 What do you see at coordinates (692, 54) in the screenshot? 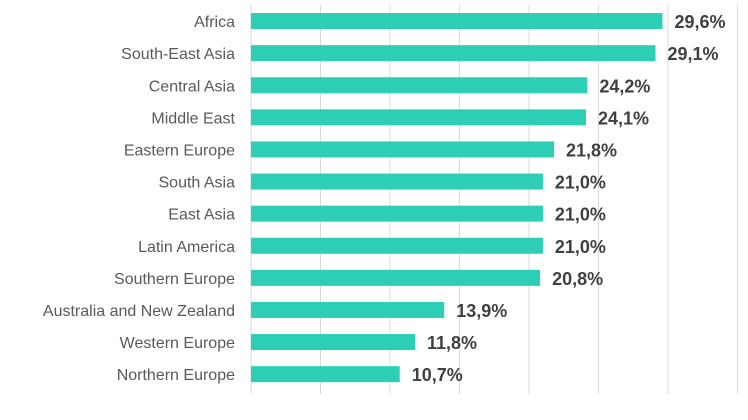
I see `value-label-1: 29,1%` at bounding box center [692, 54].